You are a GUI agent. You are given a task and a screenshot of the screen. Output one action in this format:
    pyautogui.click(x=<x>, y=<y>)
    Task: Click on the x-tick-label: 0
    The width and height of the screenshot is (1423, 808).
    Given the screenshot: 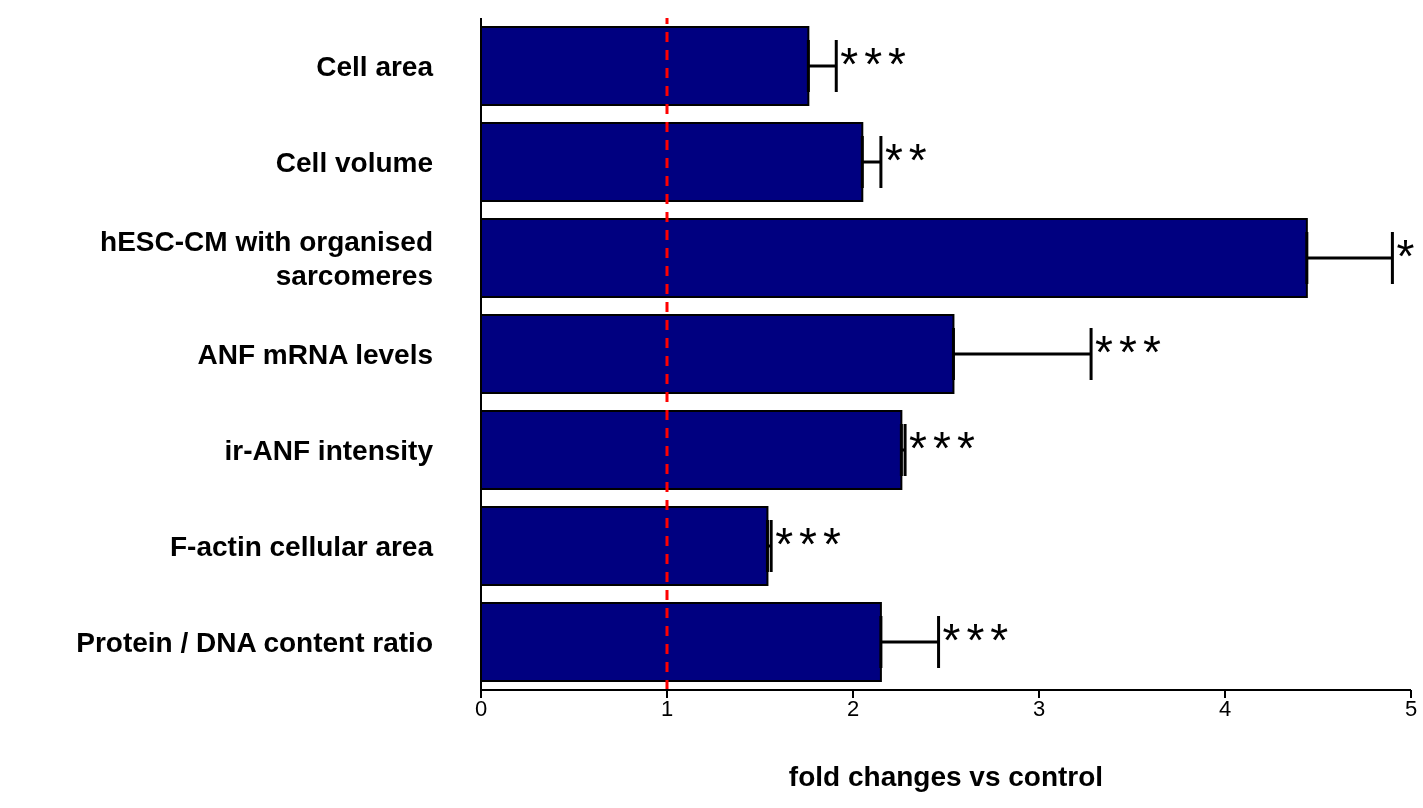 What is the action you would take?
    pyautogui.click(x=481, y=708)
    